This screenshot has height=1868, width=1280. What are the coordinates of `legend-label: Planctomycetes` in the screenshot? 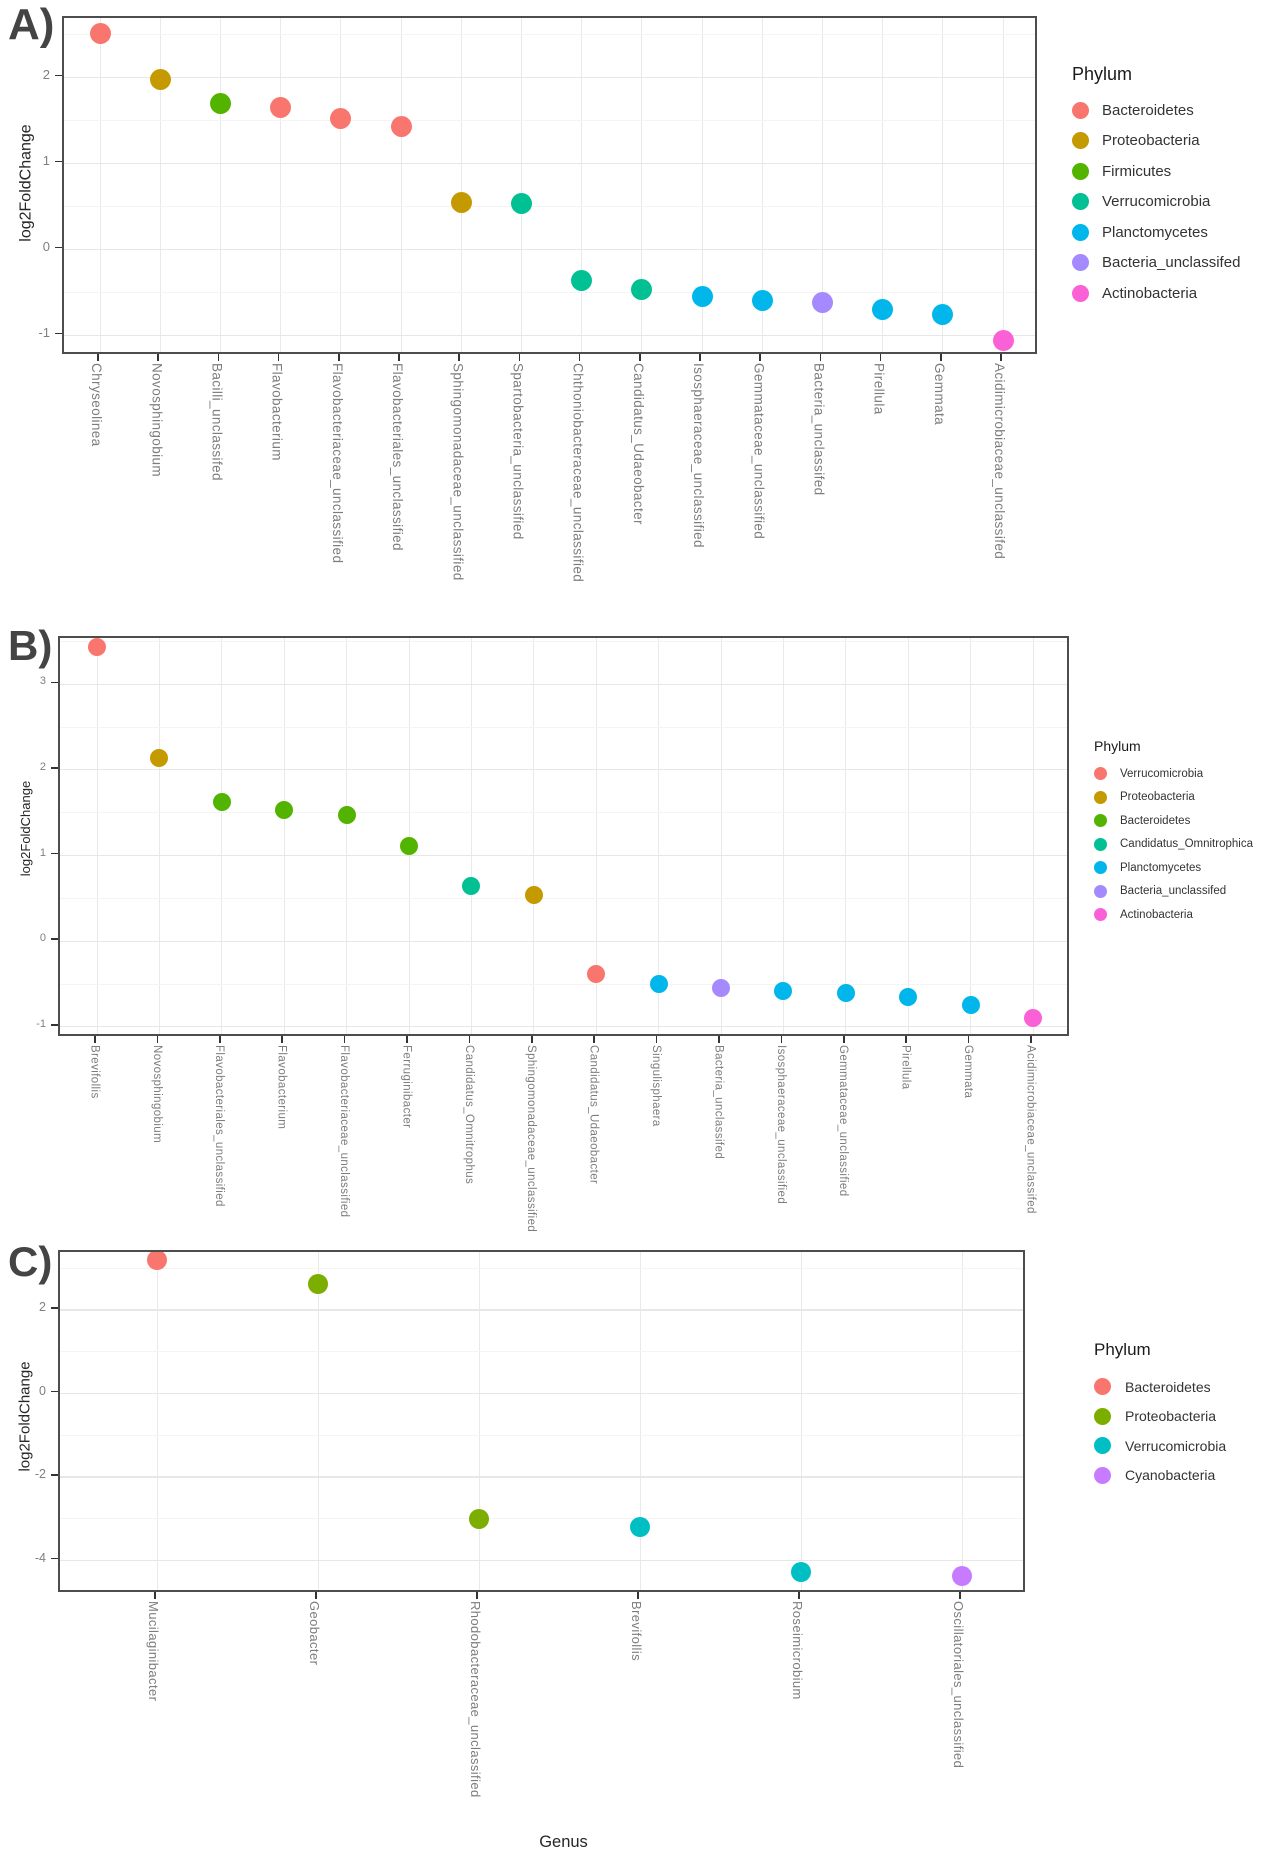 It's located at (1161, 867).